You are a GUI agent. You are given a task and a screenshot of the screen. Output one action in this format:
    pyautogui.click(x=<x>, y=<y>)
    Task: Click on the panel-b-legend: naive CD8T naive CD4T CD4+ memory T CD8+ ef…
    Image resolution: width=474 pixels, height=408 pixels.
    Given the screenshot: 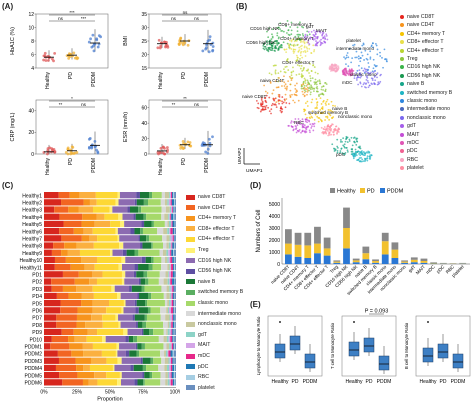 What is the action you would take?
    pyautogui.click(x=436, y=96)
    